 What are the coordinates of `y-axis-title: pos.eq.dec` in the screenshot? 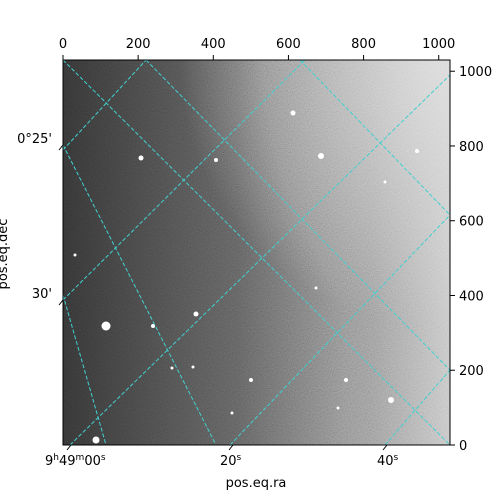 It's located at (5, 254).